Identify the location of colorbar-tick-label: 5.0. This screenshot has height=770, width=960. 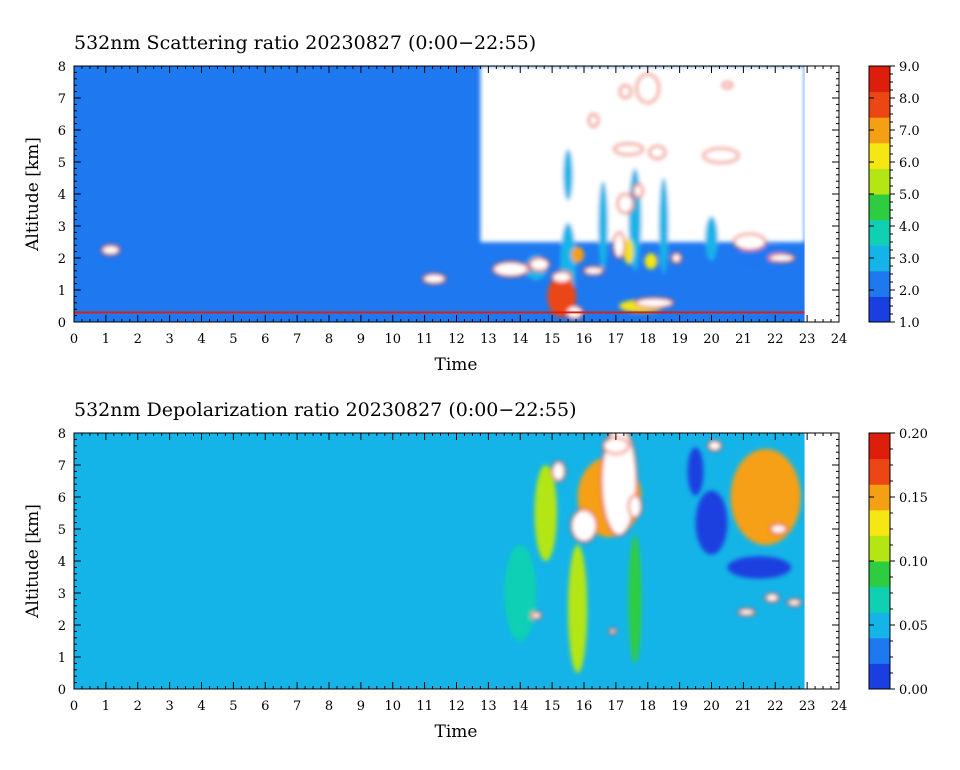
(909, 195).